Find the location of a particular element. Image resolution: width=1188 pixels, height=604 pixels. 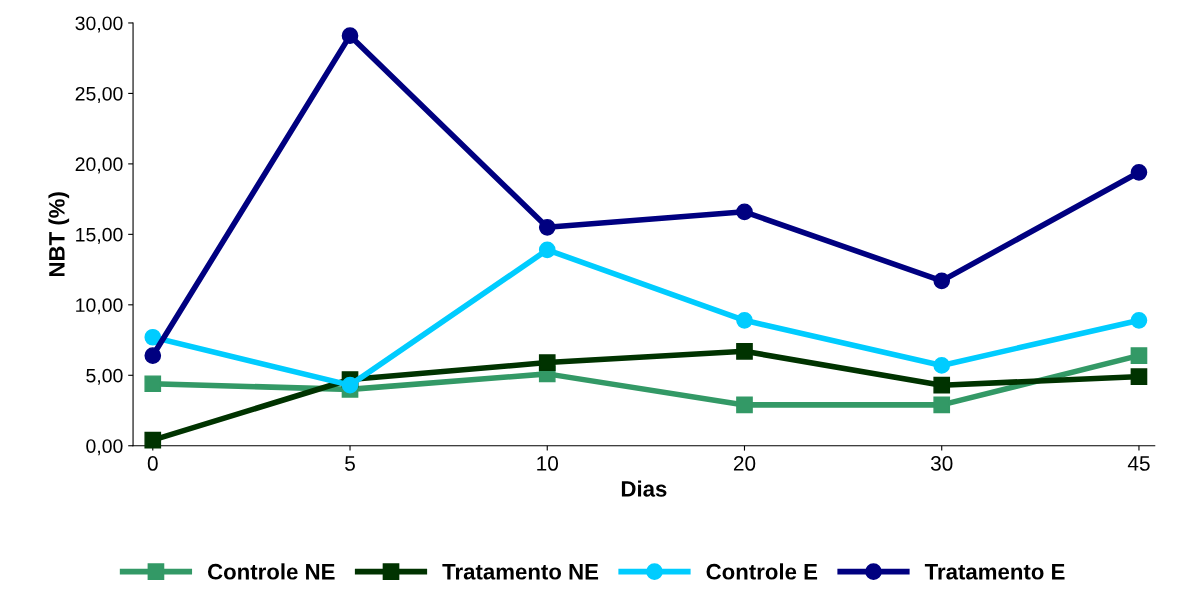

legend-label: Controle E is located at coordinates (762, 571).